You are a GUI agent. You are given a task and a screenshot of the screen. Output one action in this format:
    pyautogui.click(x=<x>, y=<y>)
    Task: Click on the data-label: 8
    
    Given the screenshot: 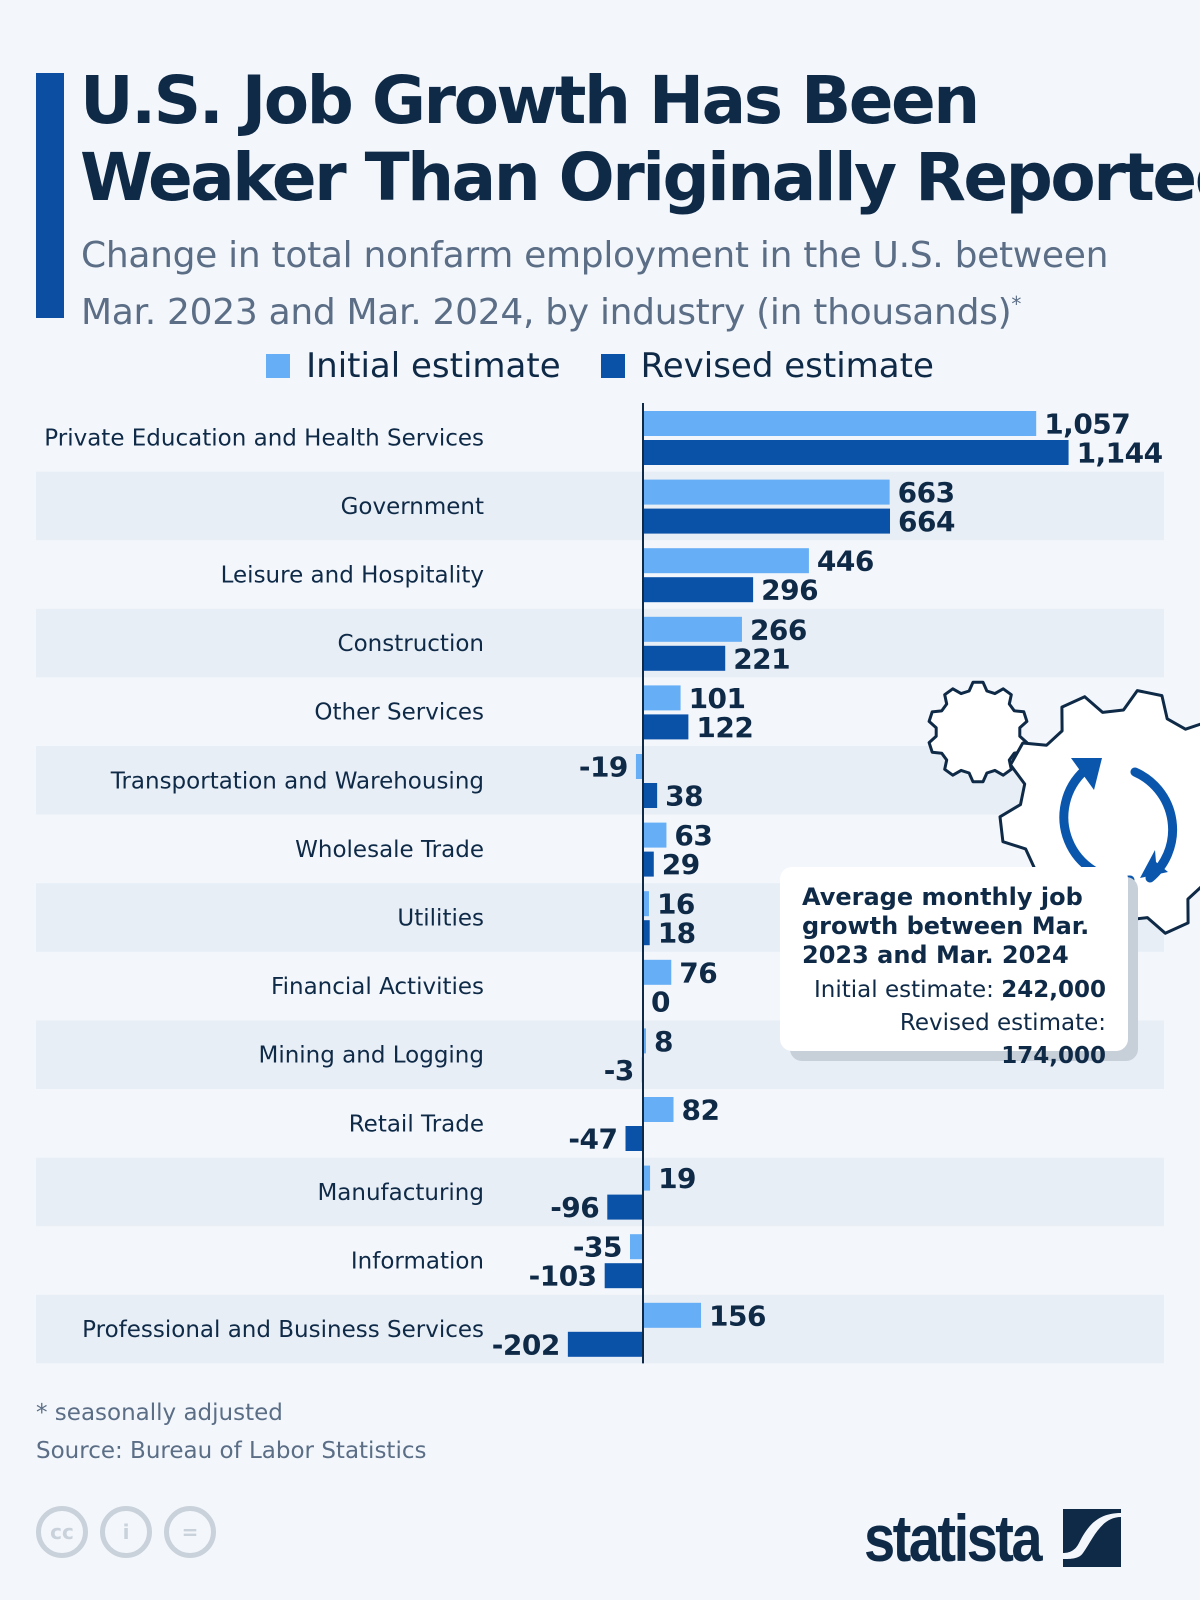 What is the action you would take?
    pyautogui.click(x=663, y=1041)
    